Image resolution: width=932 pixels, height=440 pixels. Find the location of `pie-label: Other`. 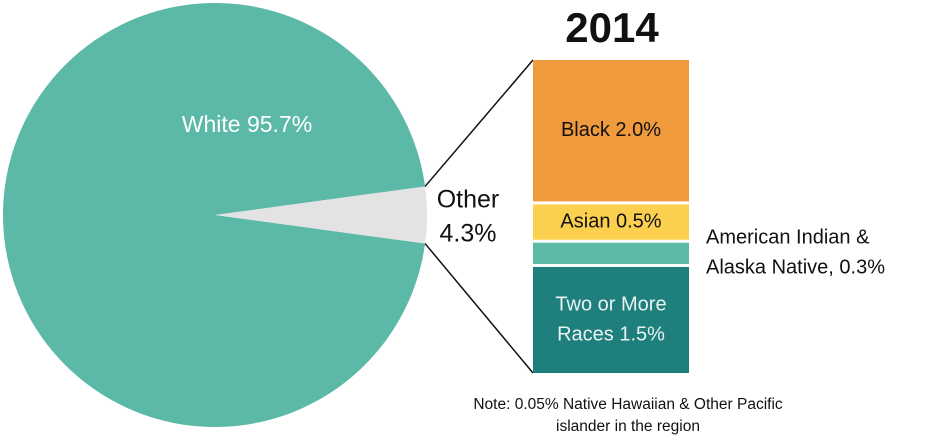

pie-label: Other is located at coordinates (468, 200).